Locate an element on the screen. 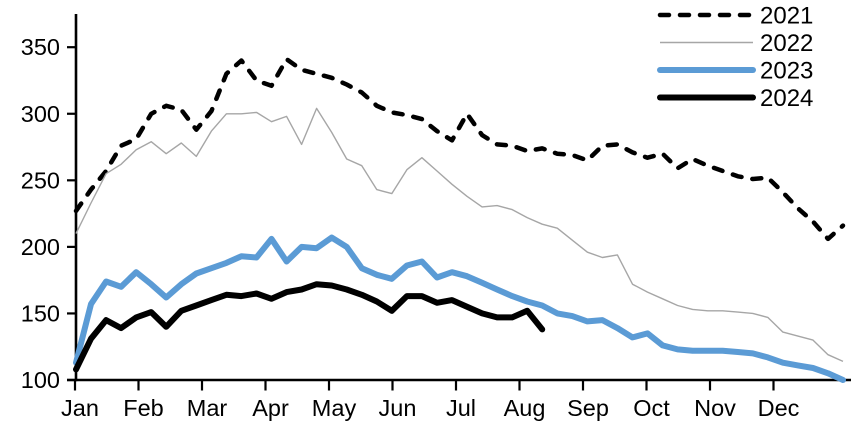 The height and width of the screenshot is (430, 852). series-line-2024 is located at coordinates (309, 327).